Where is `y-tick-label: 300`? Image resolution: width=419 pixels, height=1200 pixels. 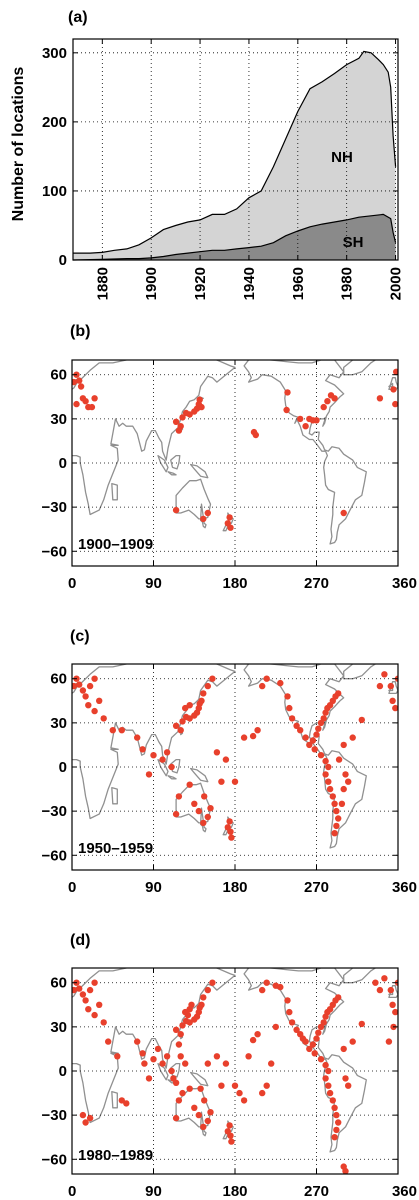
y-tick-label: 300 is located at coordinates (54, 53).